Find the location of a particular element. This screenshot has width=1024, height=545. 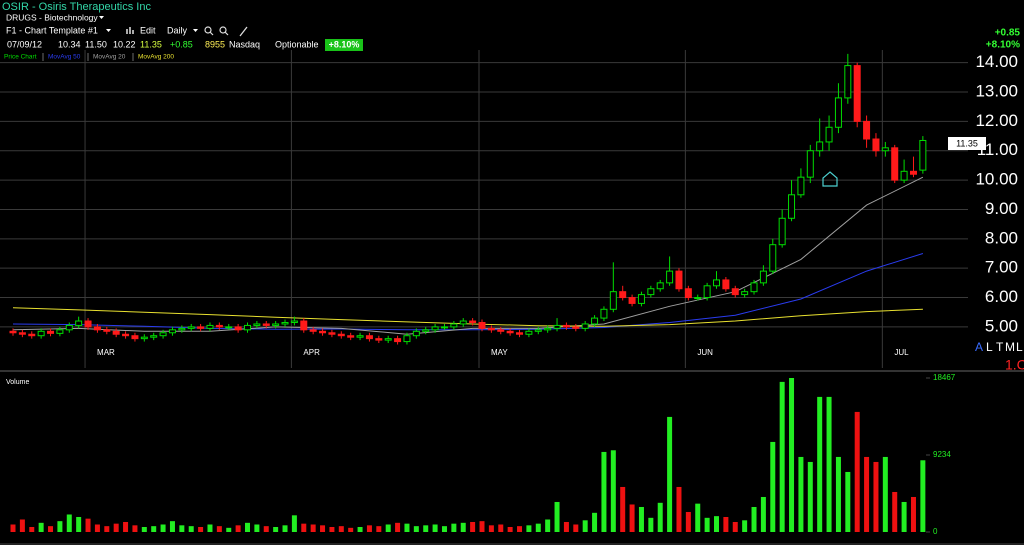

quote-volume: 8955 is located at coordinates (215, 44).